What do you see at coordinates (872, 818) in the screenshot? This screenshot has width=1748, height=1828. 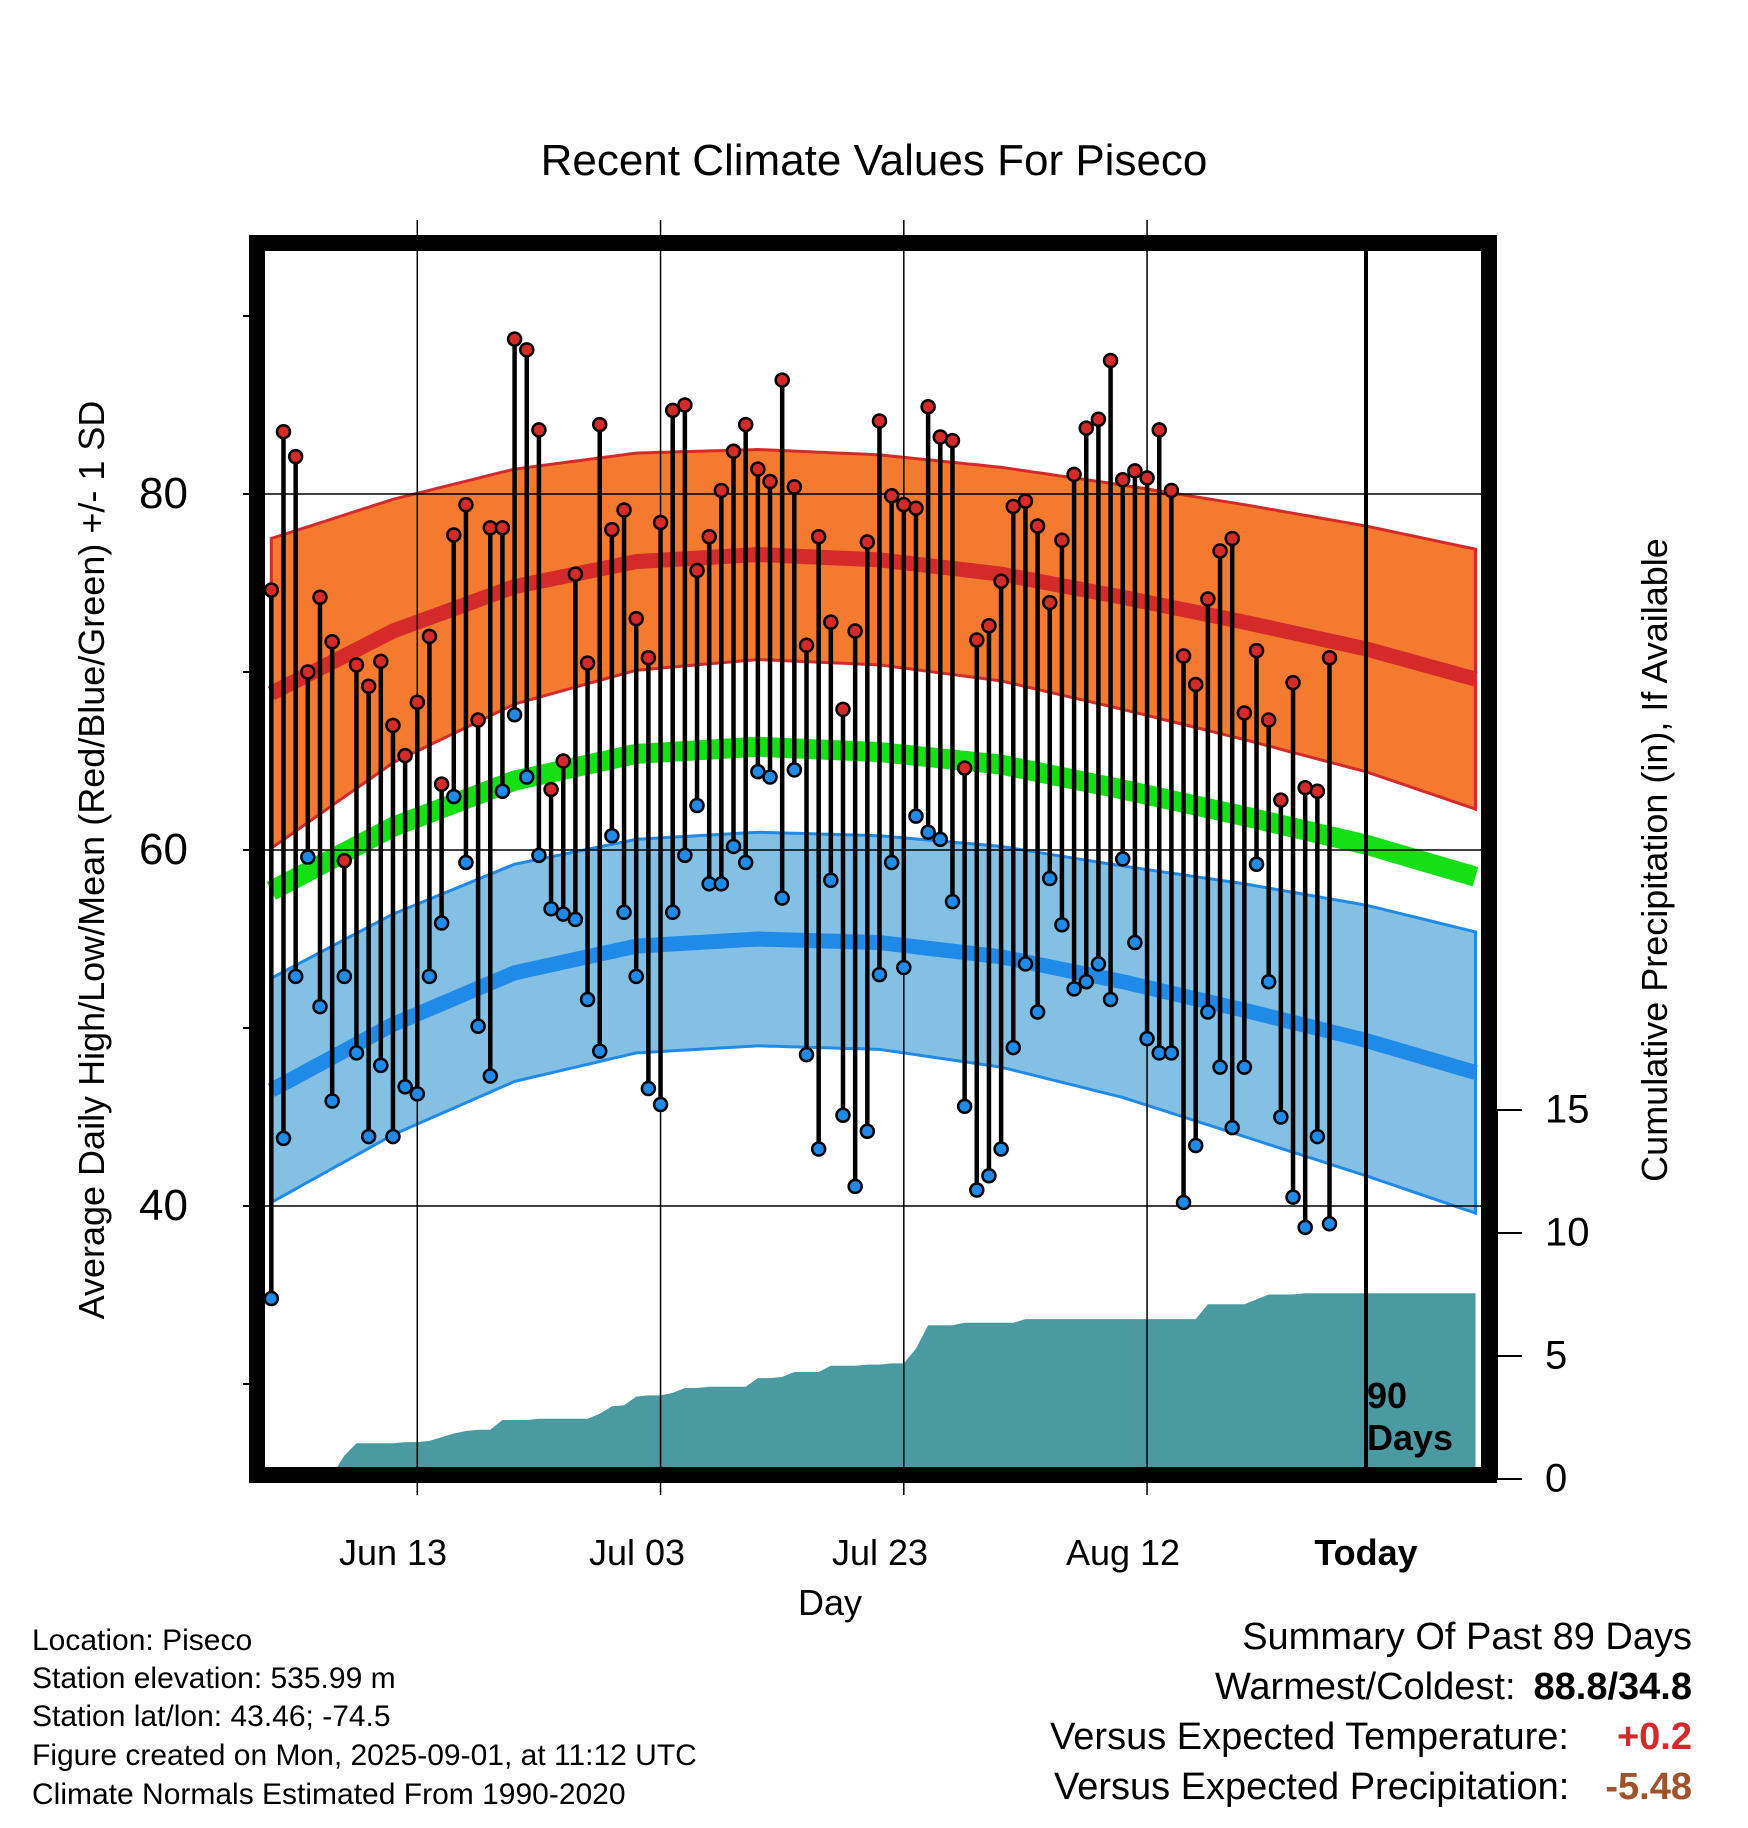 I see `mean-normal-line` at bounding box center [872, 818].